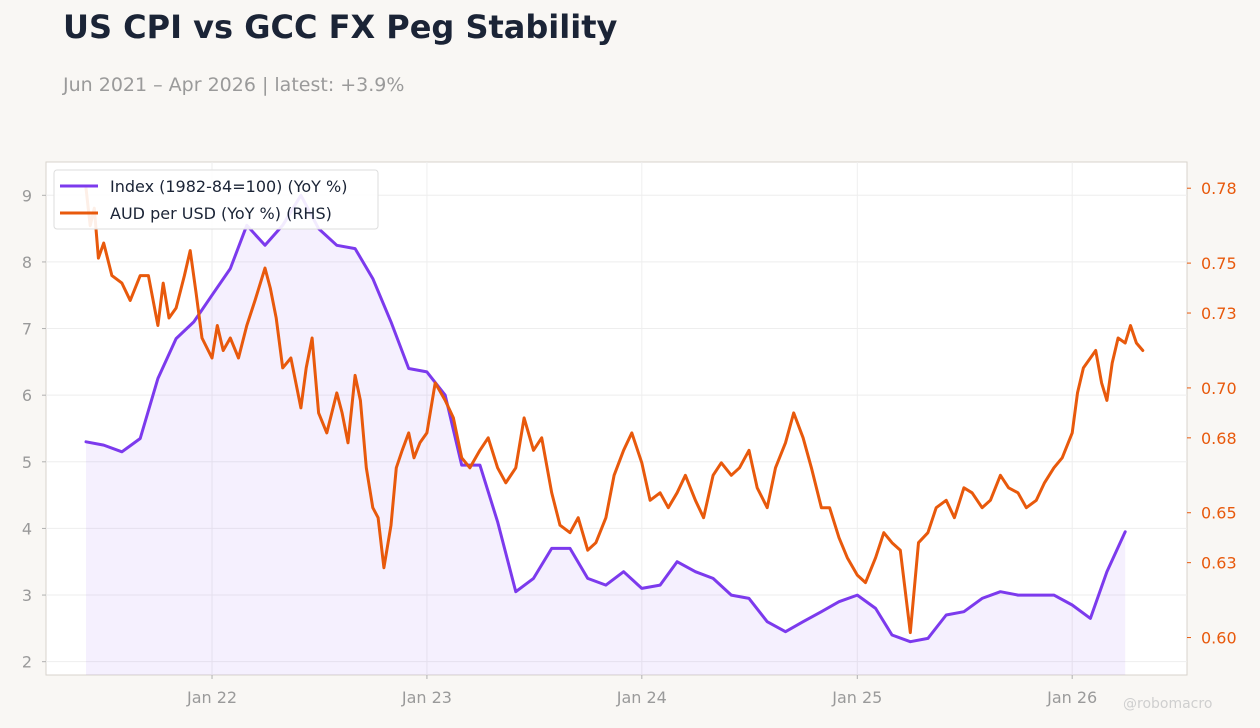 Image resolution: width=1260 pixels, height=728 pixels. What do you see at coordinates (234, 85) in the screenshot?
I see `chart-subtitle: Jun 2021 – Apr 2026 | latest: +3.9%` at bounding box center [234, 85].